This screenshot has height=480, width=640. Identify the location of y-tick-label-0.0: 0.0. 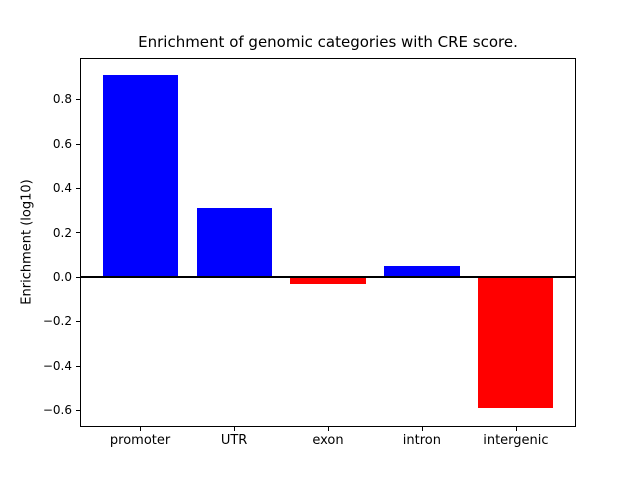
(62, 277).